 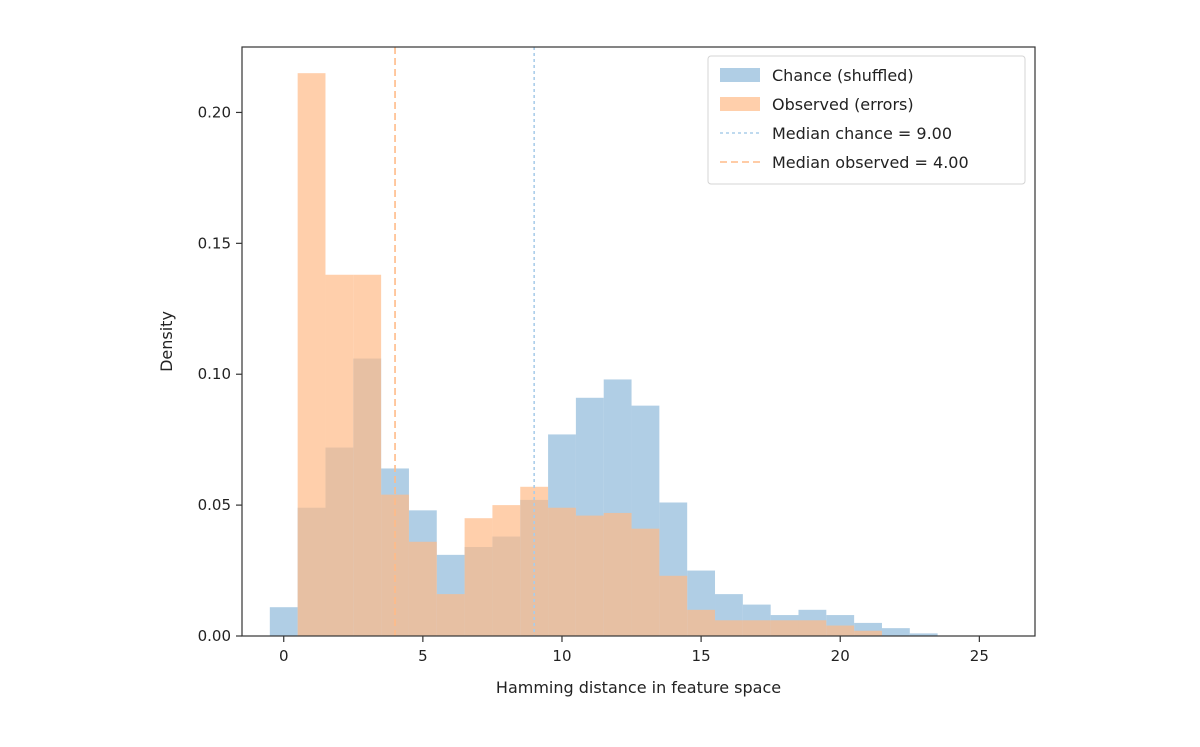 I want to click on y-axis: 0.00 0.05 0.10 0.15 0.20, so click(x=220, y=374).